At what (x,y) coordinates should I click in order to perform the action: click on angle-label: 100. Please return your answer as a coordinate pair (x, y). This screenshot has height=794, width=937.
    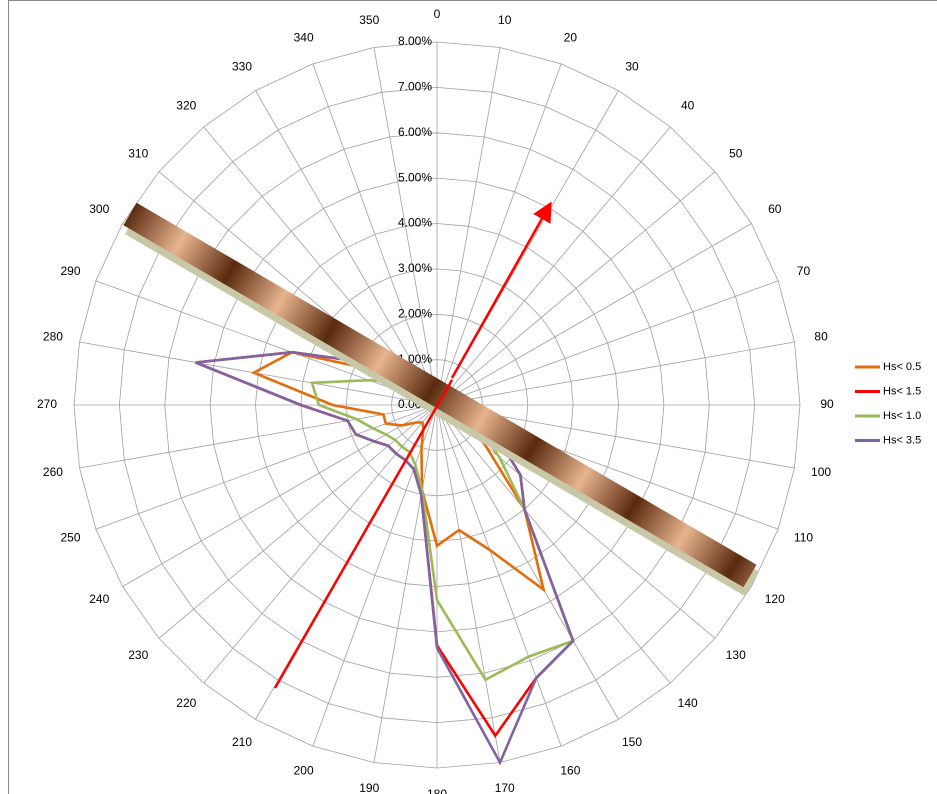
    Looking at the image, I should click on (821, 472).